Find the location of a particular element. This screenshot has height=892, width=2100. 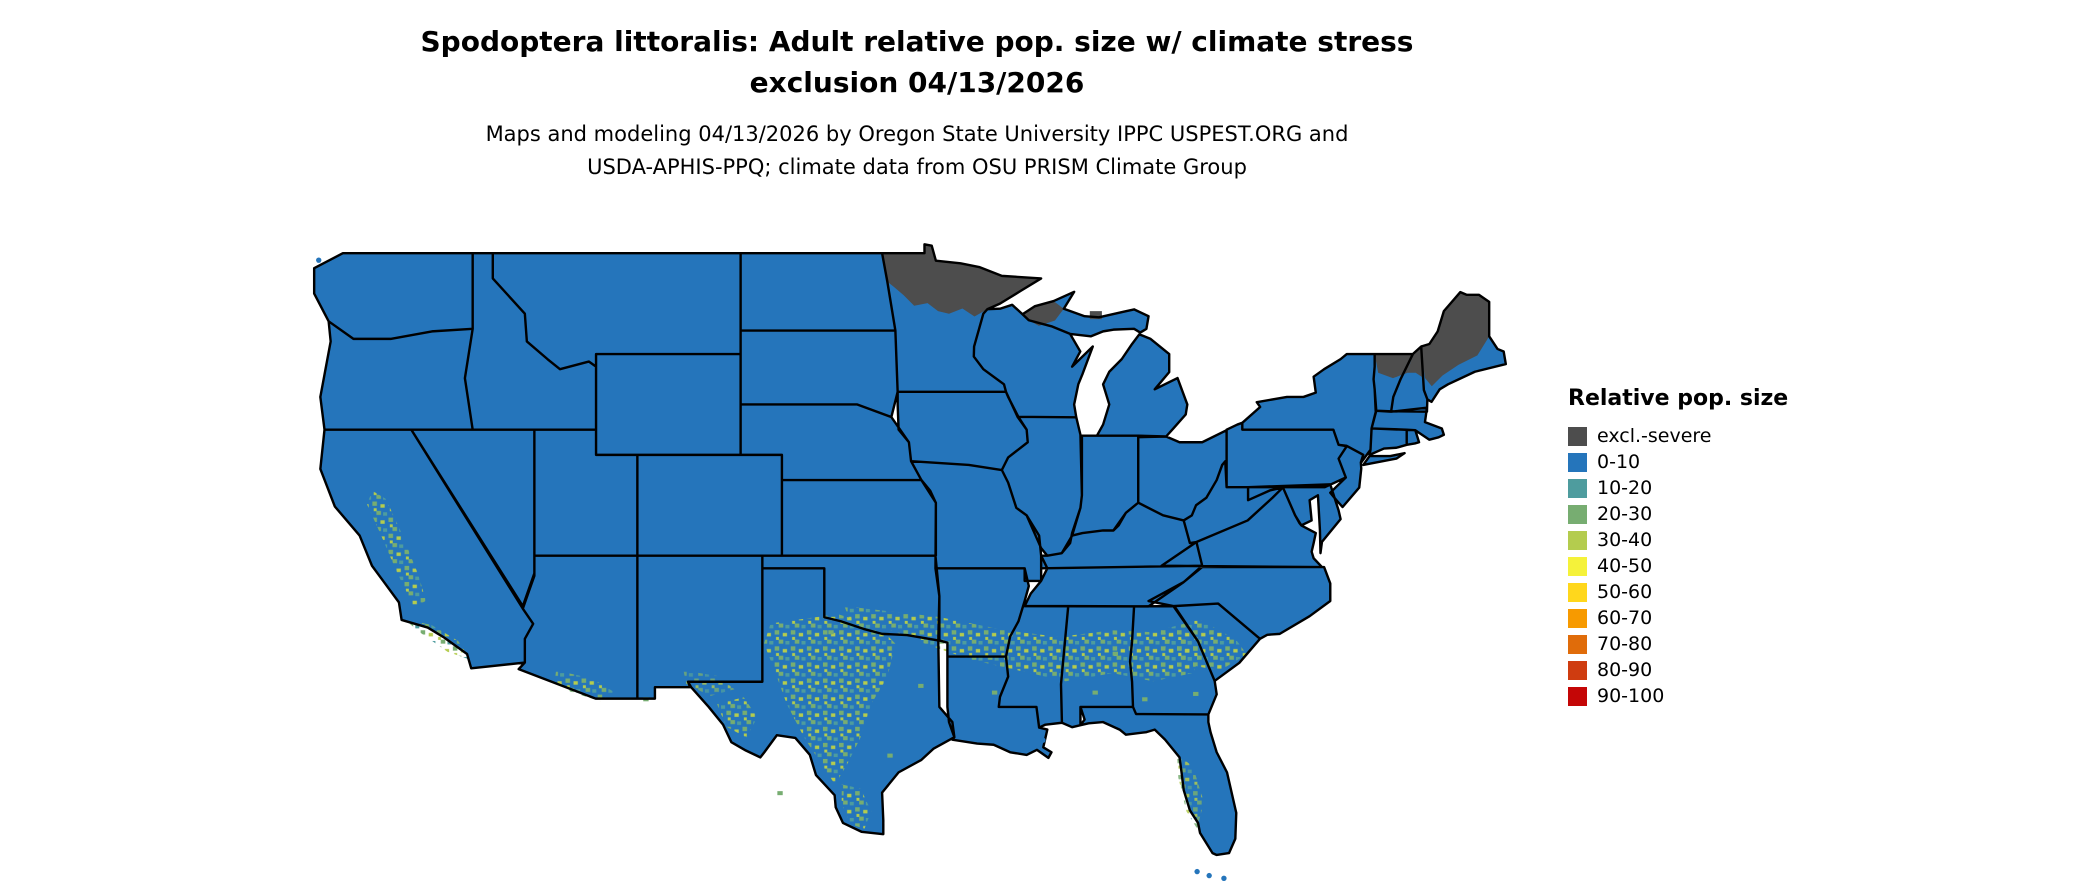

pop-region-new-mexico is located at coordinates (709, 683).